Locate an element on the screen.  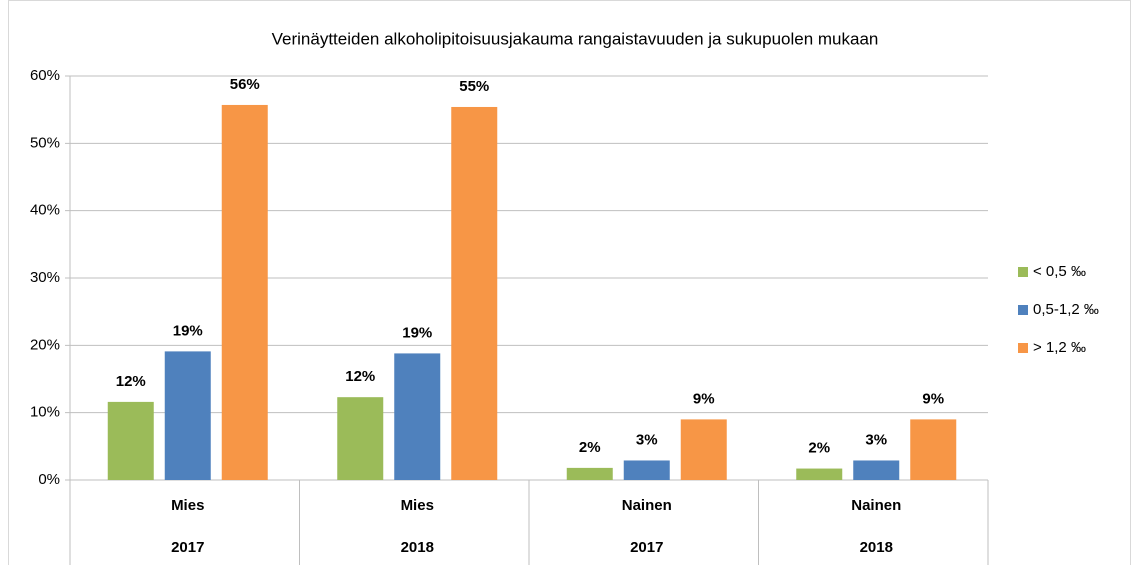
data-label: 55% is located at coordinates (474, 86).